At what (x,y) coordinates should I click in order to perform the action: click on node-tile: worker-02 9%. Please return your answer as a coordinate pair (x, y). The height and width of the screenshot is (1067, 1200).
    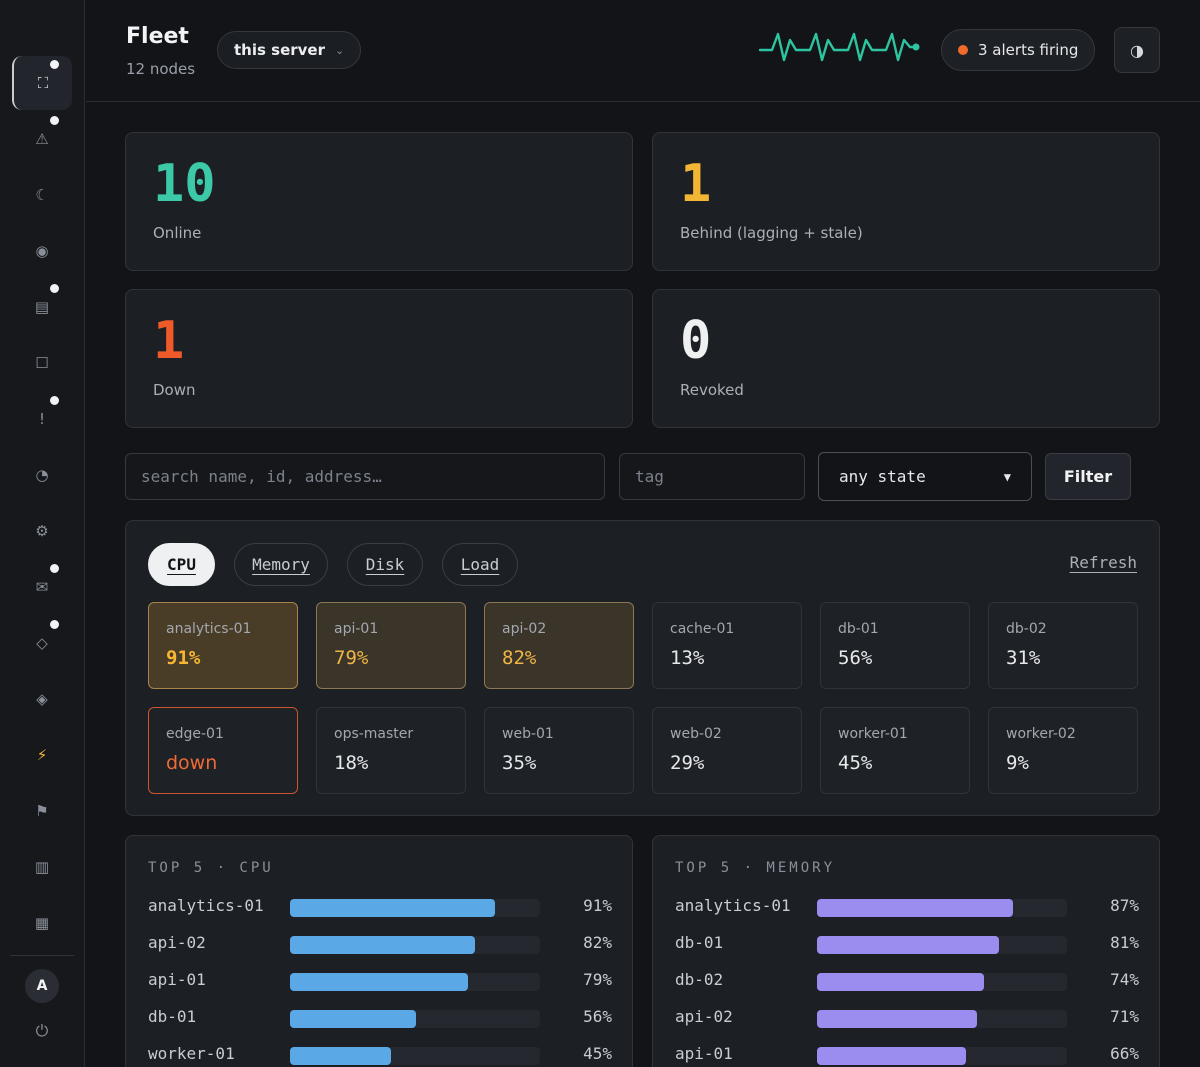
    Looking at the image, I should click on (1063, 750).